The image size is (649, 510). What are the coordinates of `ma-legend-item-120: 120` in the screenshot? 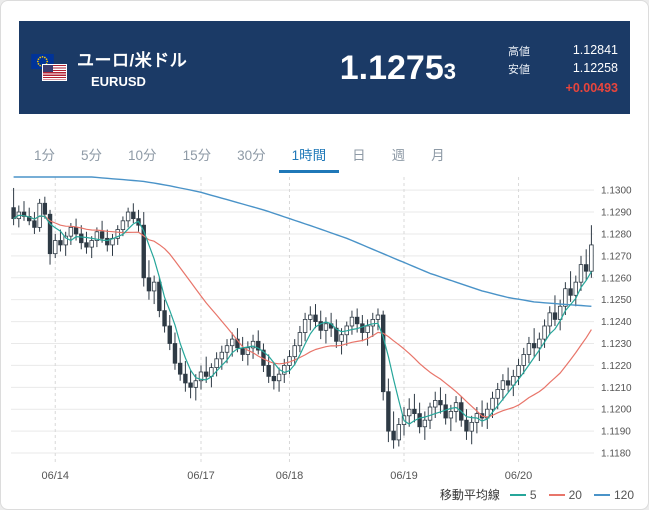 It's located at (613, 494).